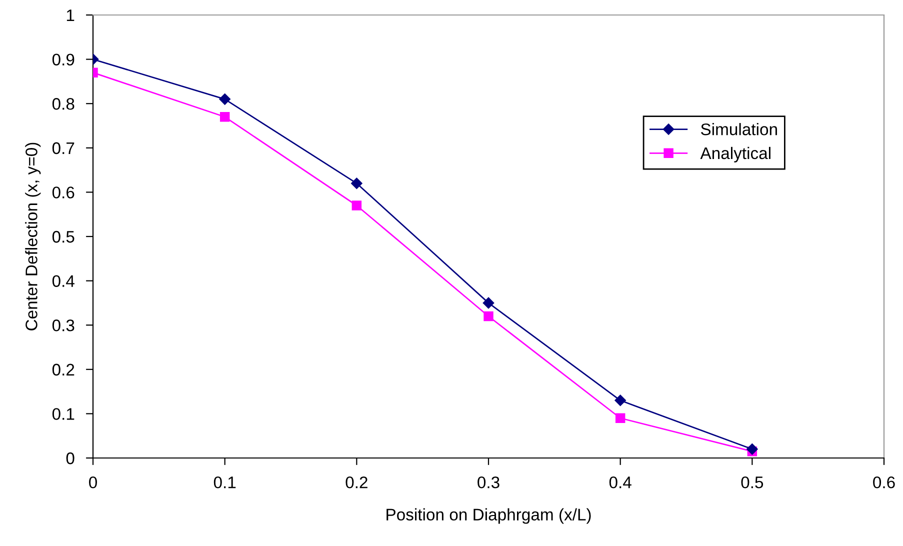 The image size is (903, 546). Describe the element at coordinates (735, 154) in the screenshot. I see `legend-label: Analytical` at that location.